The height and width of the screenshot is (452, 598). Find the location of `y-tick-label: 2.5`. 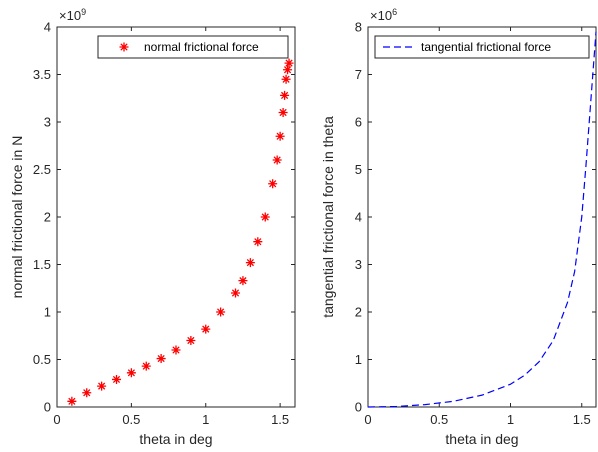

y-tick-label: 2.5 is located at coordinates (42, 169).